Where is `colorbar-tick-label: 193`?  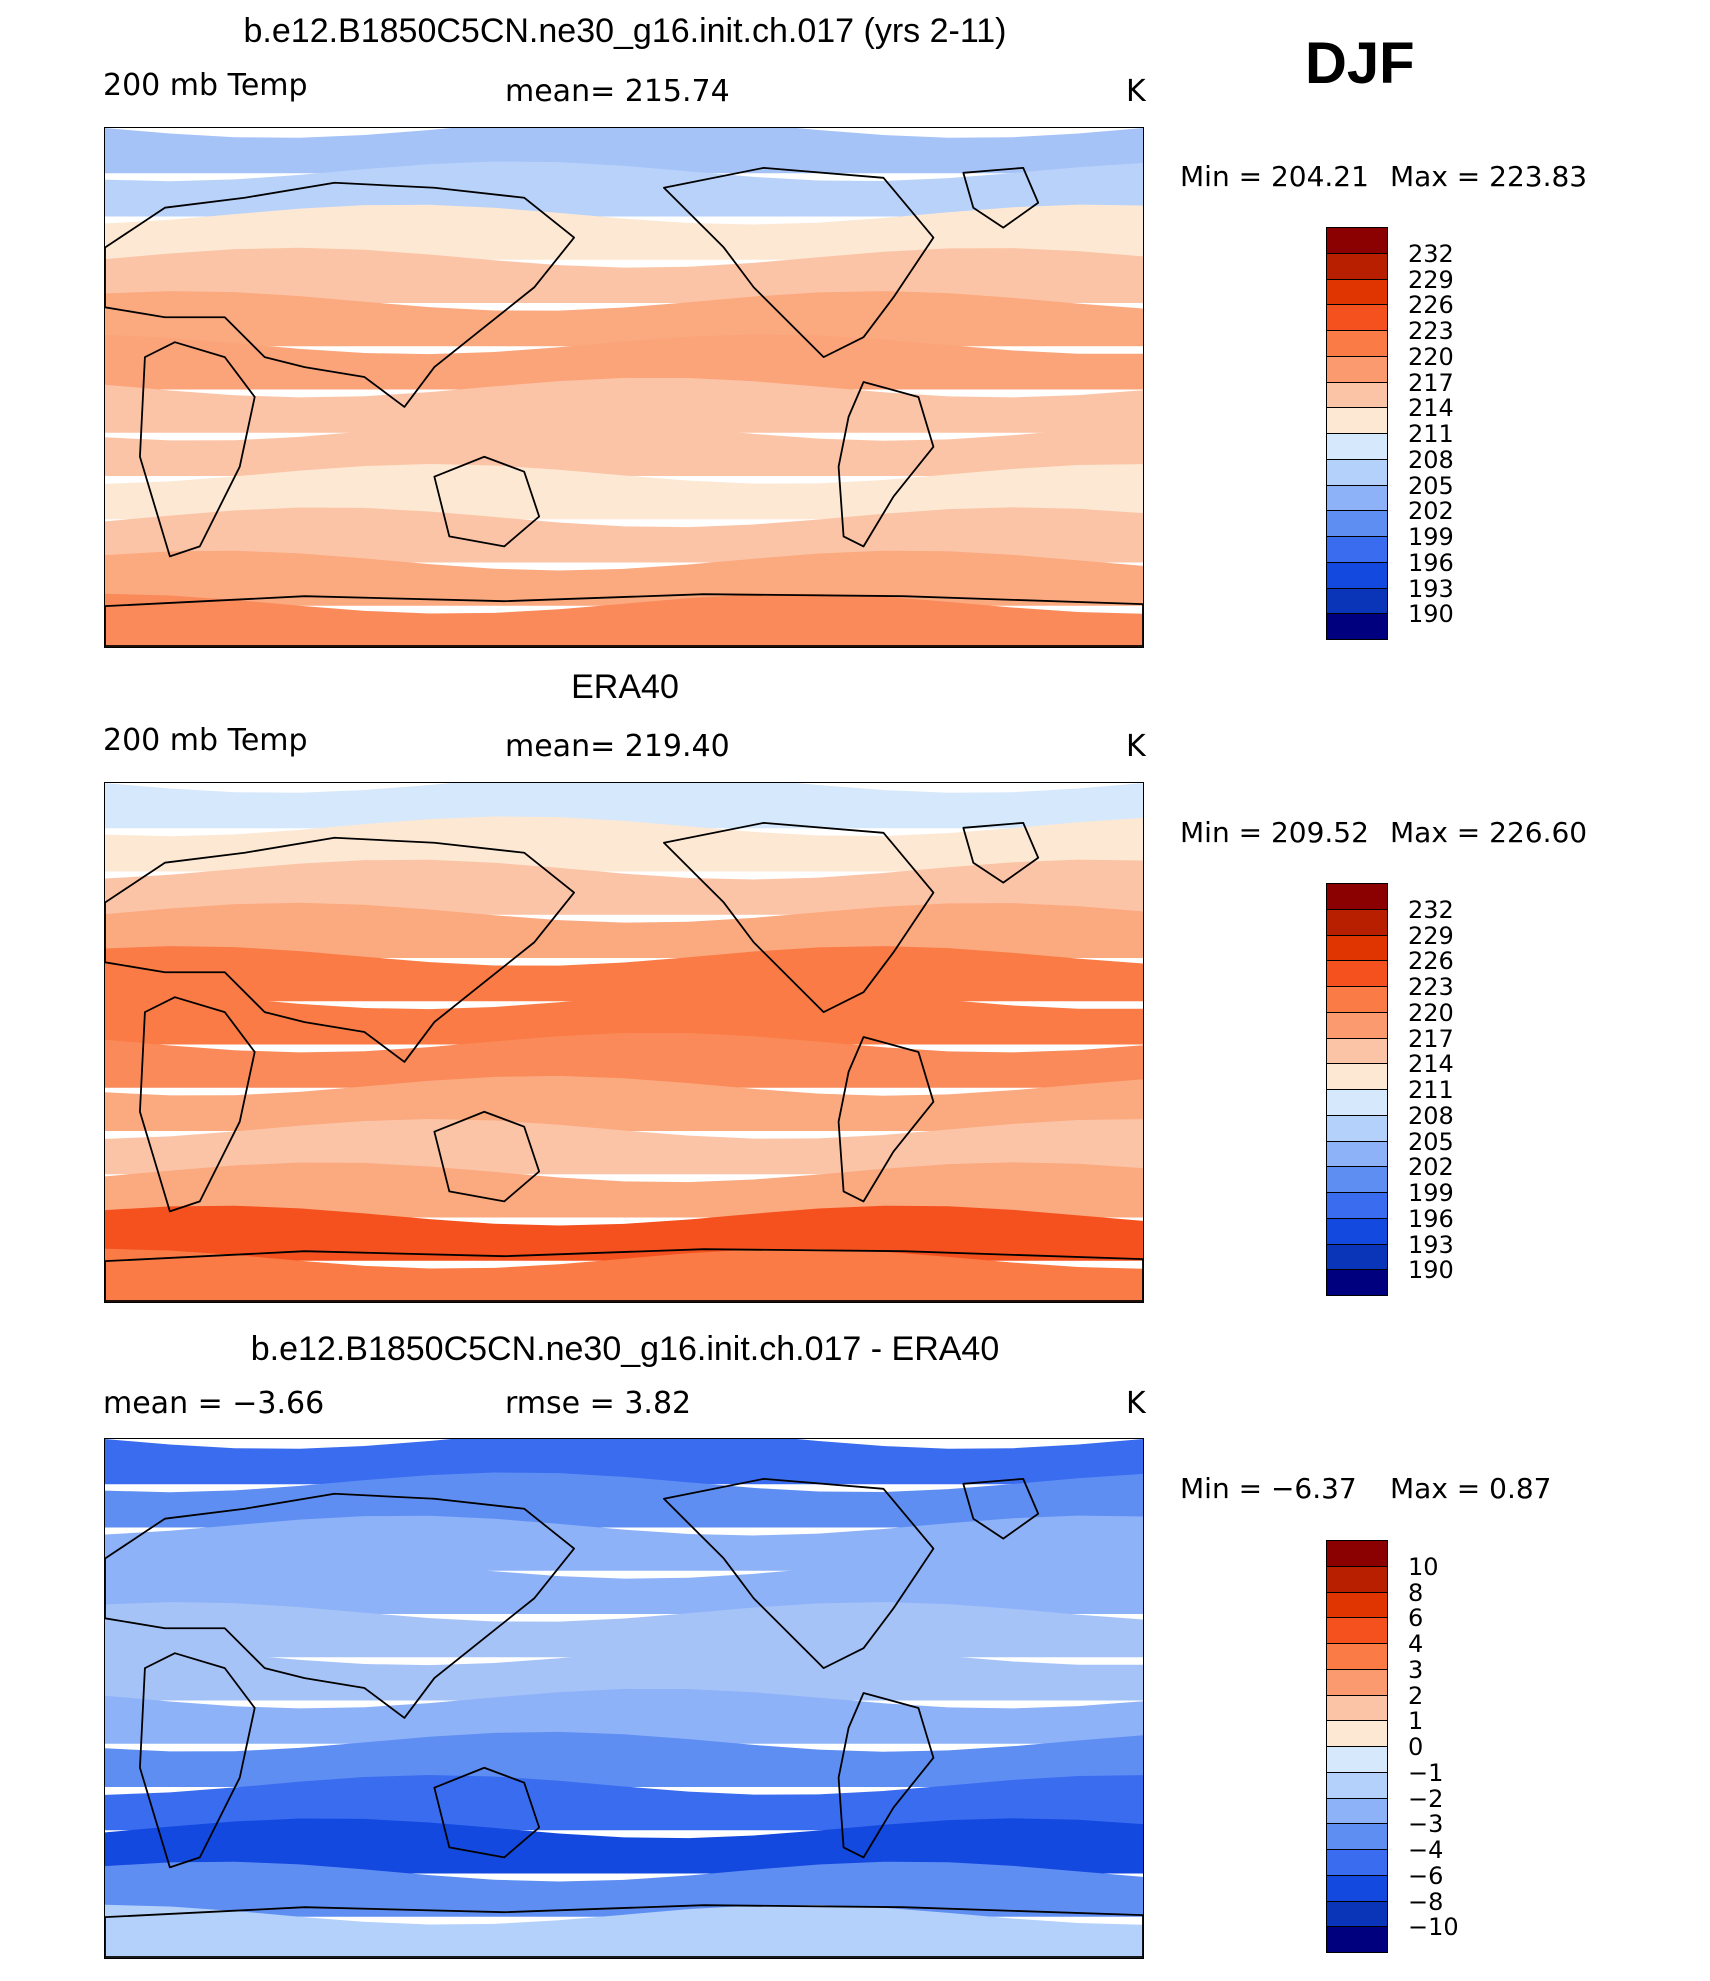 colorbar-tick-label: 193 is located at coordinates (1431, 1244).